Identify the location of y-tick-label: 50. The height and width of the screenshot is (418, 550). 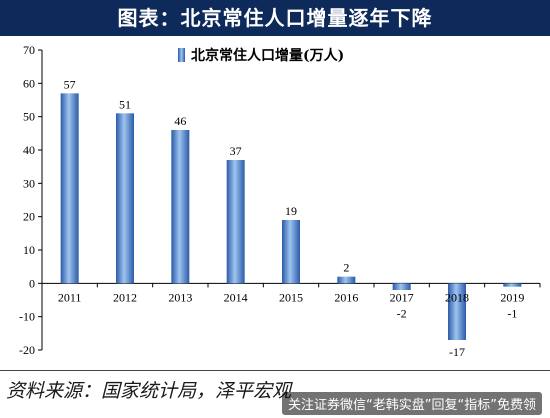
(29, 117).